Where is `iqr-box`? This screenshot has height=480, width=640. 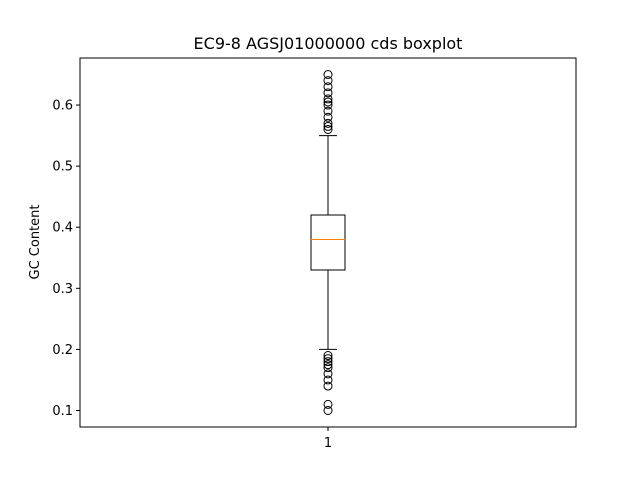 iqr-box is located at coordinates (328, 242).